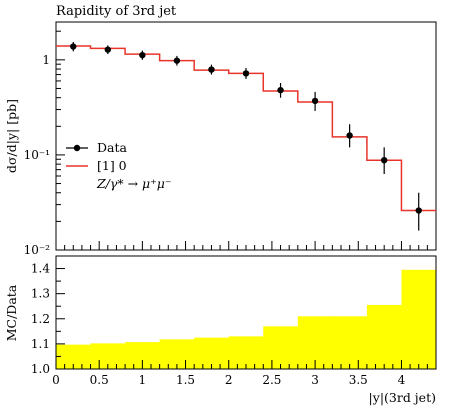  I want to click on x-tick-label: 2.5, so click(271, 380).